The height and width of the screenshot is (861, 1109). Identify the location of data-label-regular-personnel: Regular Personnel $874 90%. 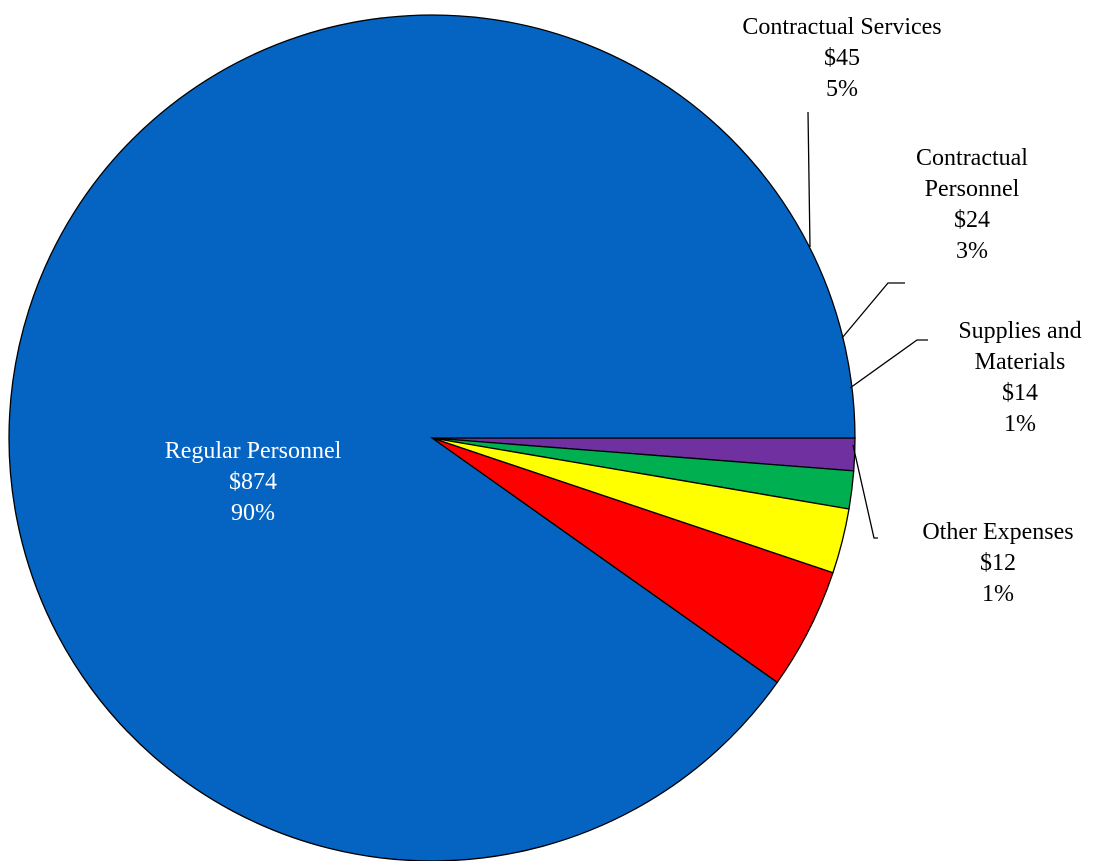
(253, 482).